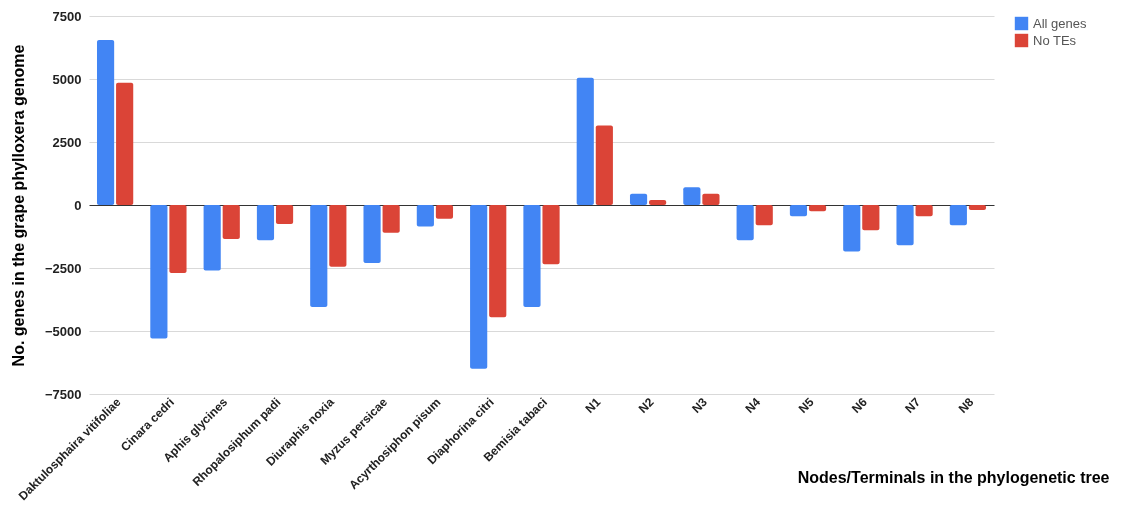  I want to click on x-tick-label: N3, so click(700, 405).